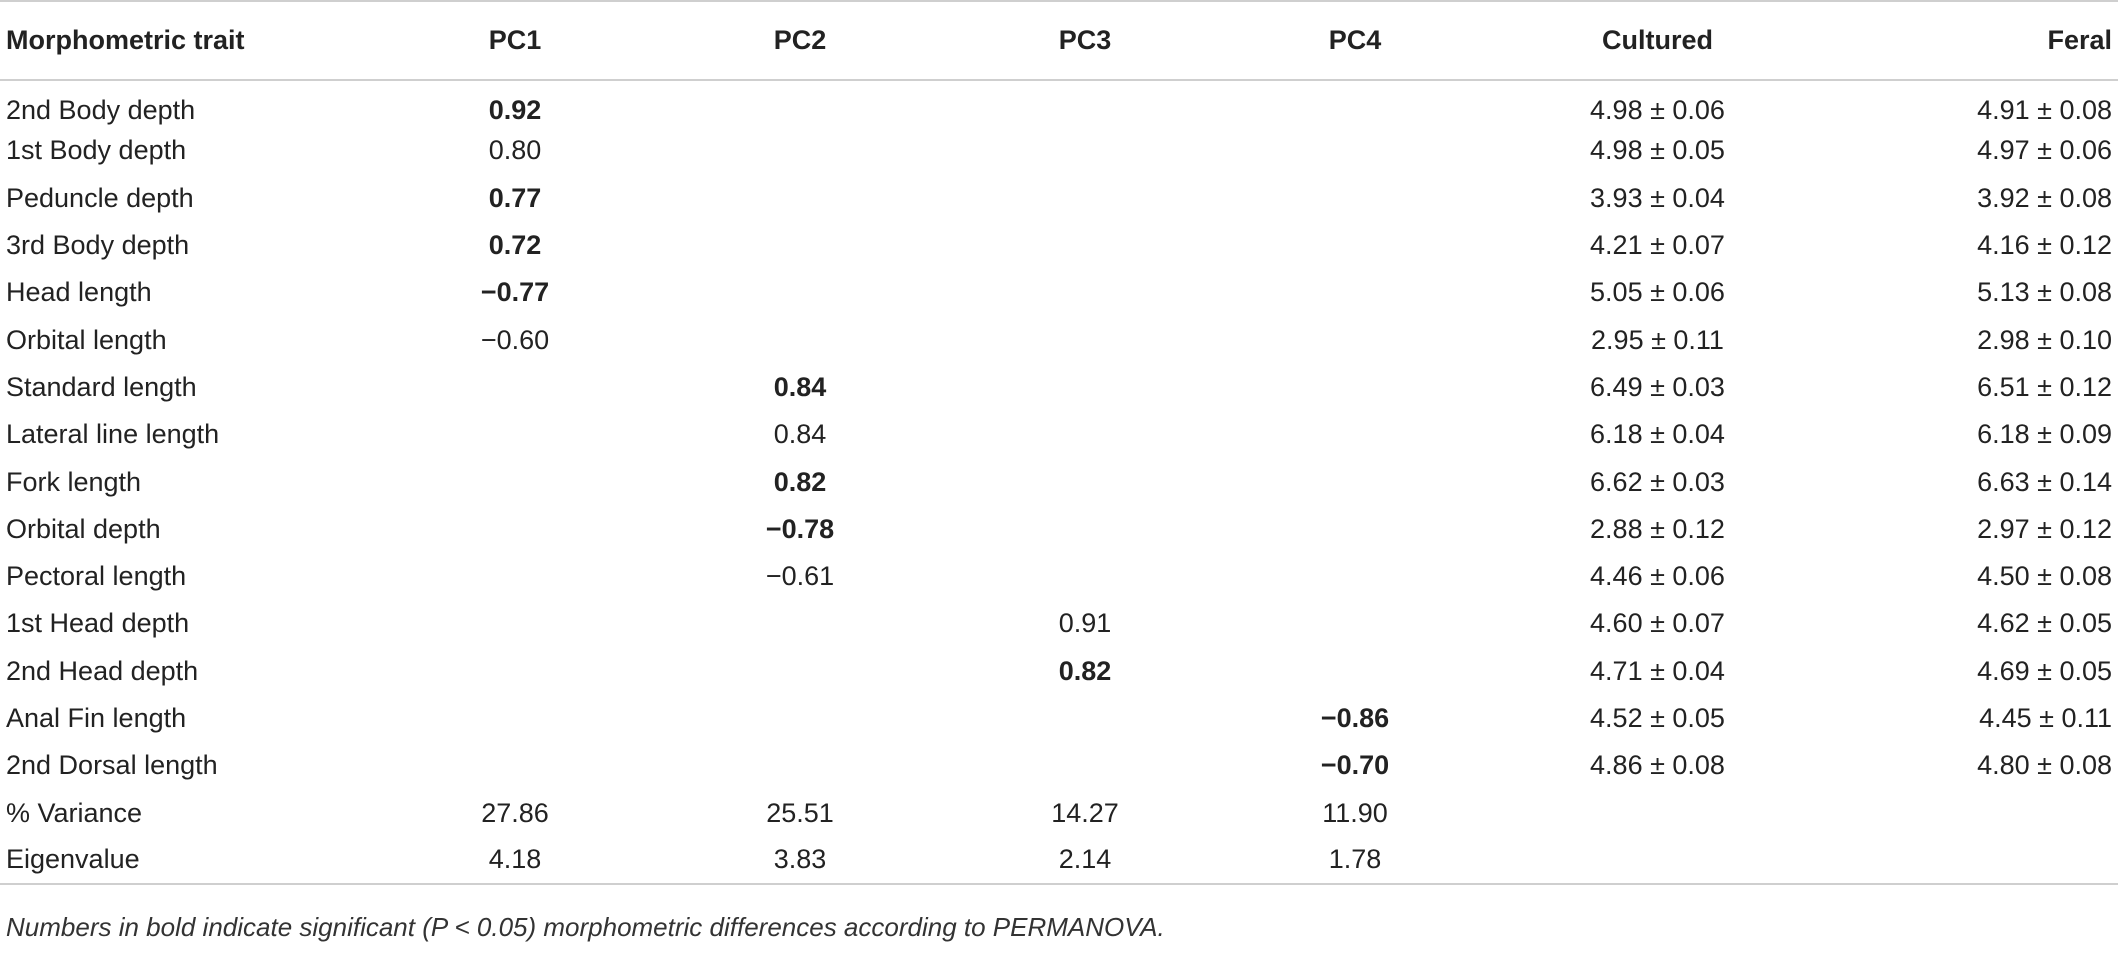  I want to click on table-row: Eigenvalue 4.18 3.83 2.14 1.78, so click(1059, 861).